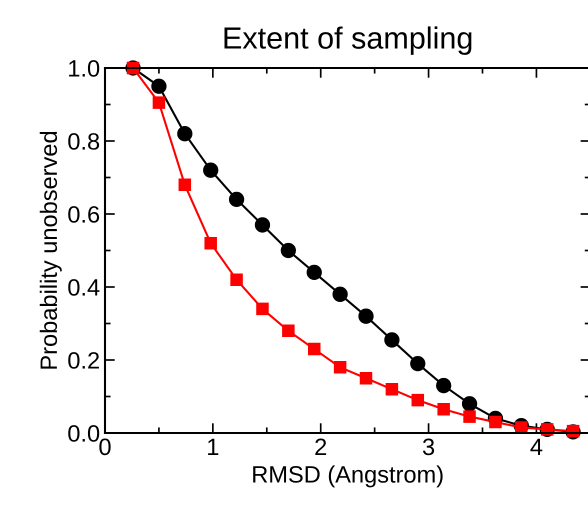 The image size is (588, 505). I want to click on y-tick-label: 0.0, so click(84, 433).